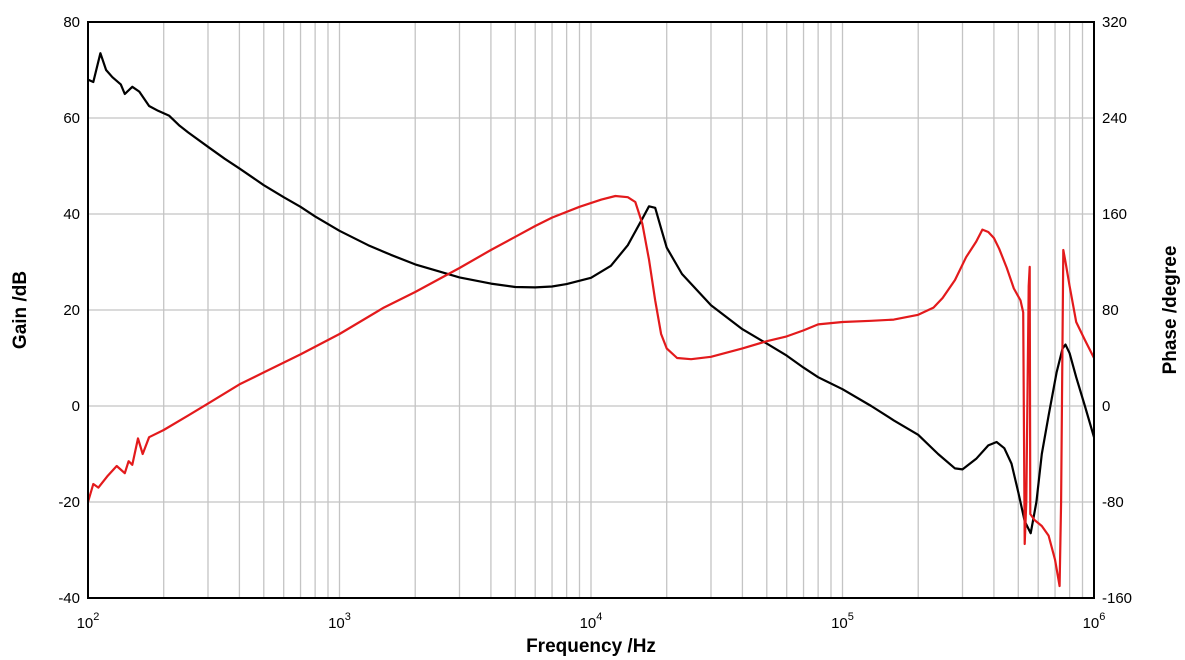  What do you see at coordinates (1170, 310) in the screenshot?
I see `y-axis-right-title: Phase /degree` at bounding box center [1170, 310].